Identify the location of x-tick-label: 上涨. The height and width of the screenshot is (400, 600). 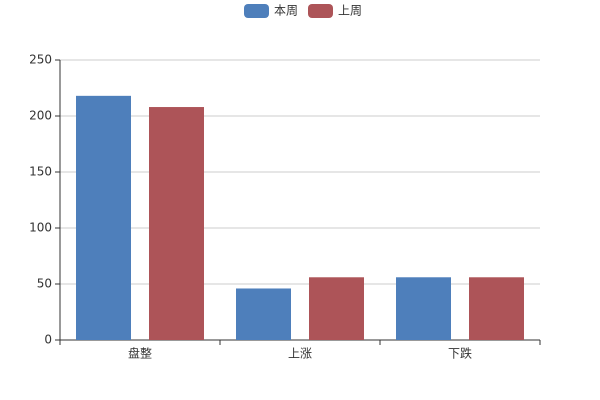
(300, 353).